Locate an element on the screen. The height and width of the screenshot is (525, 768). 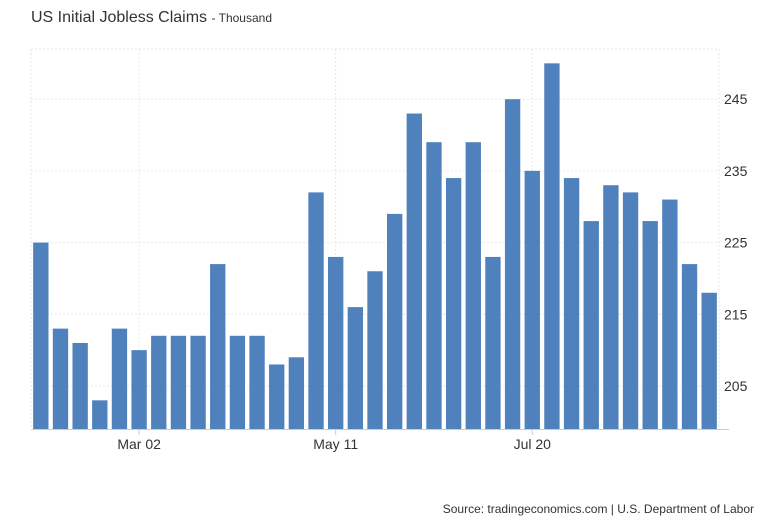
y-tick-label: 235 is located at coordinates (736, 171).